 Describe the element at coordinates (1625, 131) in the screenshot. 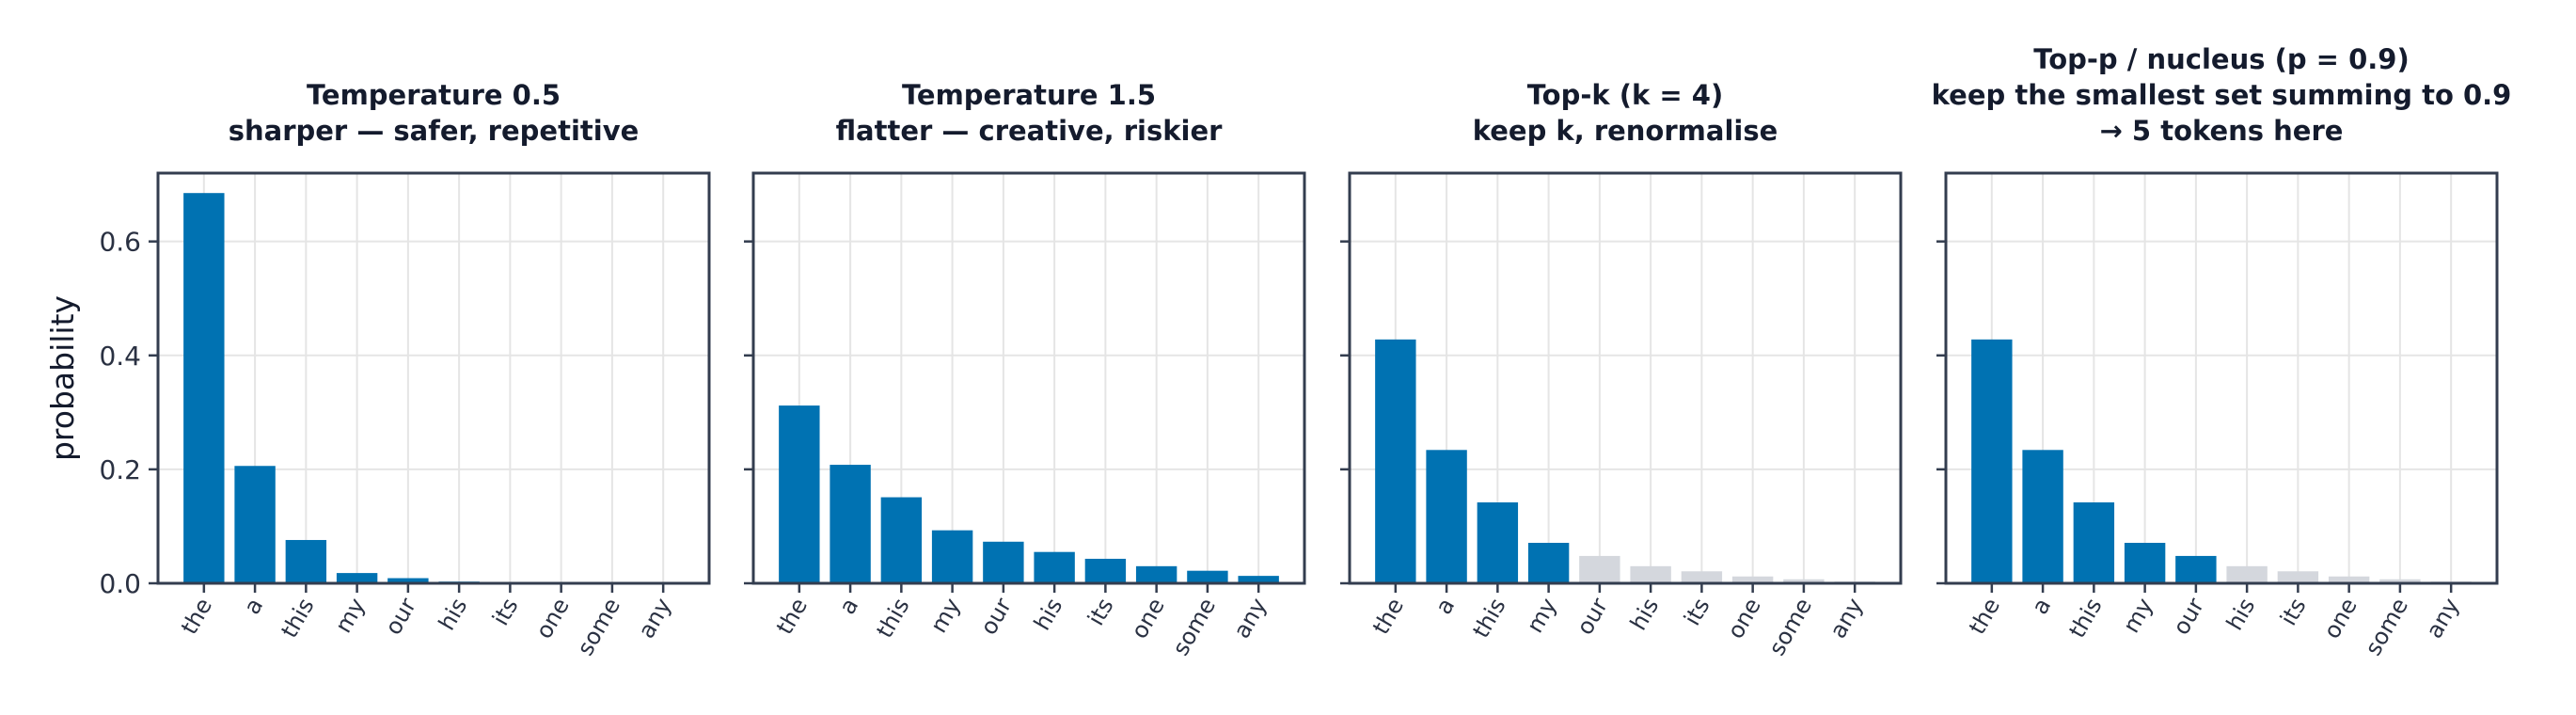

I see `chart-title-line: keep k, renormalise` at that location.